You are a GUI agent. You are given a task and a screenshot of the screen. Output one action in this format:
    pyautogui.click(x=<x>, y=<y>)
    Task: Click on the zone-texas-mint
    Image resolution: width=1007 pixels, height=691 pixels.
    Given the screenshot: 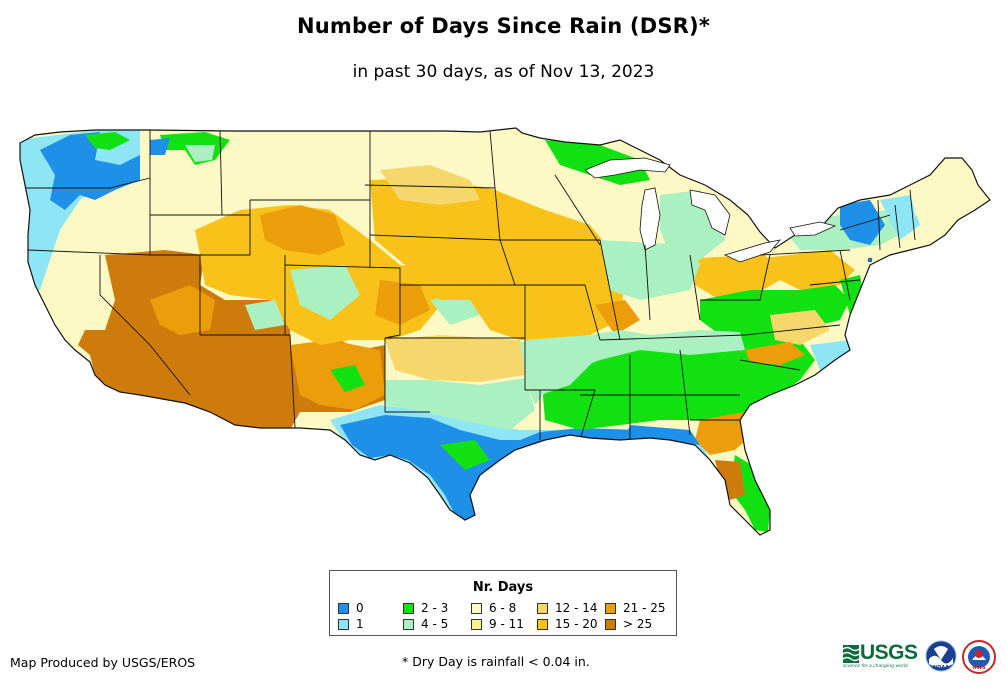 What is the action you would take?
    pyautogui.click(x=460, y=404)
    